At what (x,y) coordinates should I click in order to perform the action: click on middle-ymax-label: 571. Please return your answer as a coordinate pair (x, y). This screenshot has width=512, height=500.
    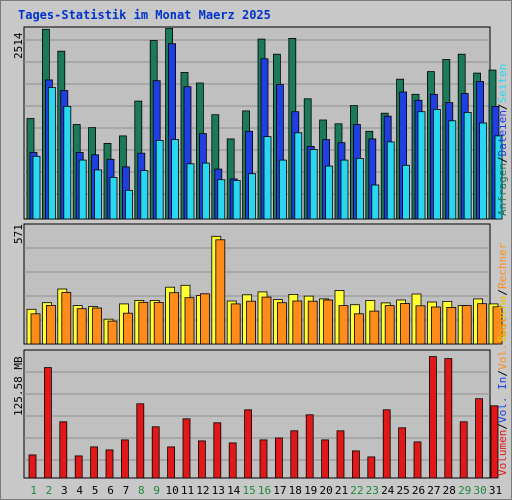
    Looking at the image, I should click on (18, 234).